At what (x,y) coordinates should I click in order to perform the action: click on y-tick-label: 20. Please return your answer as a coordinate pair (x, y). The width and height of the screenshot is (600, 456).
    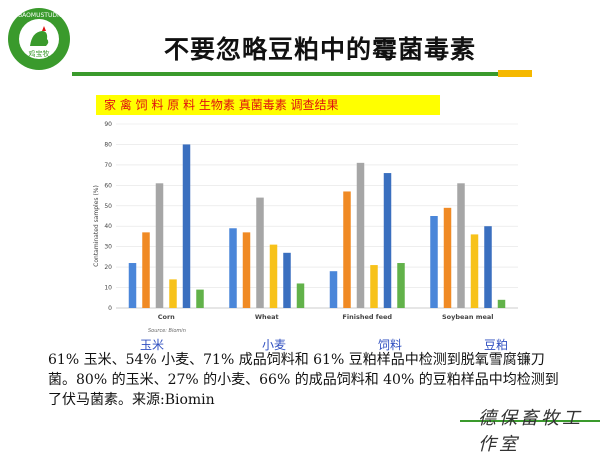
    Looking at the image, I should click on (108, 267).